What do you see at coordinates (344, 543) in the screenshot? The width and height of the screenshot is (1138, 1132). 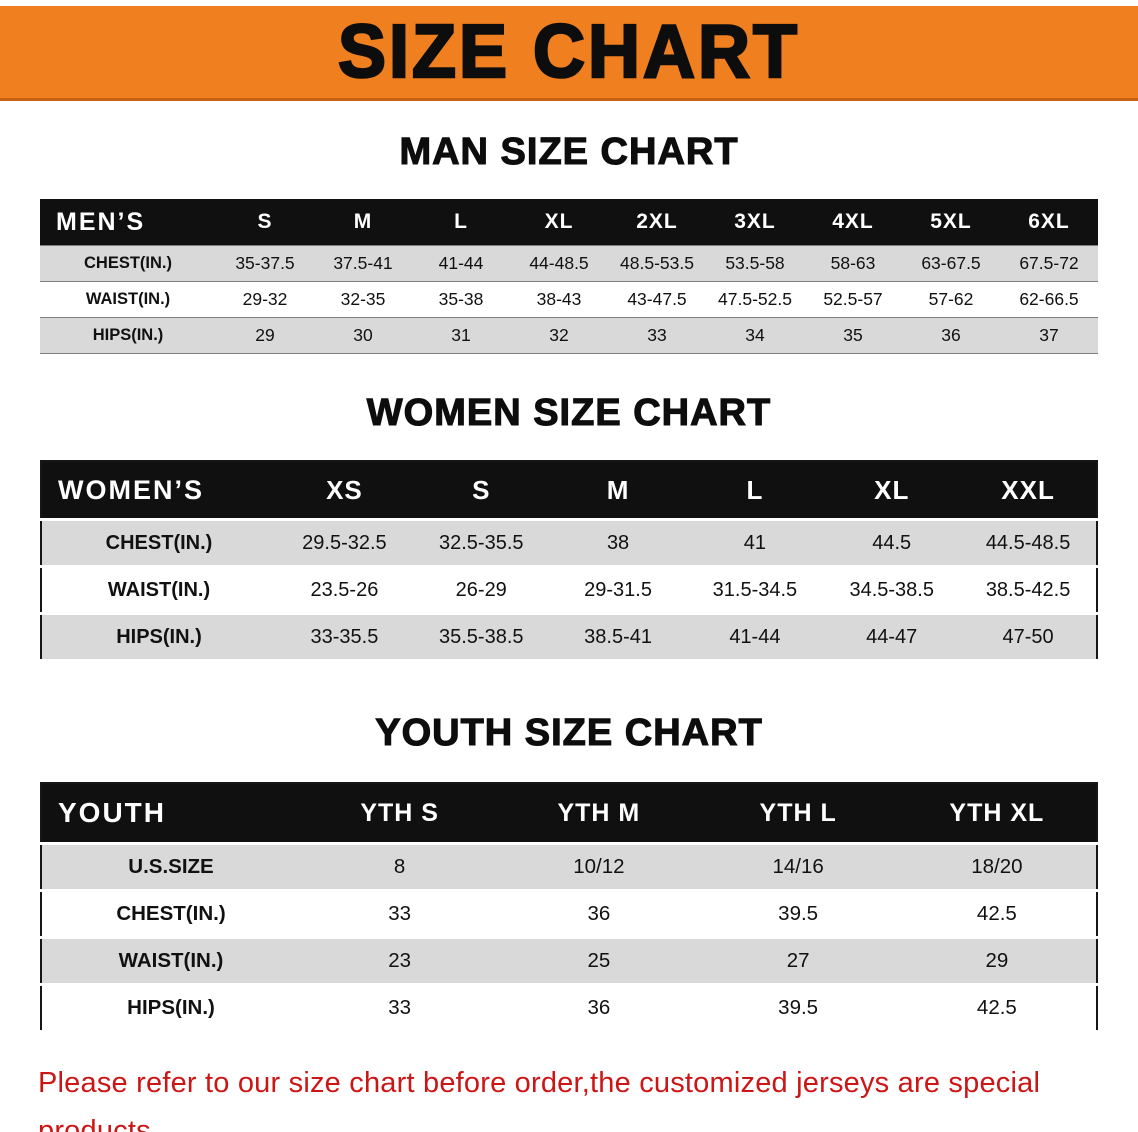 I see `value-cell: 29.5-32.5` at bounding box center [344, 543].